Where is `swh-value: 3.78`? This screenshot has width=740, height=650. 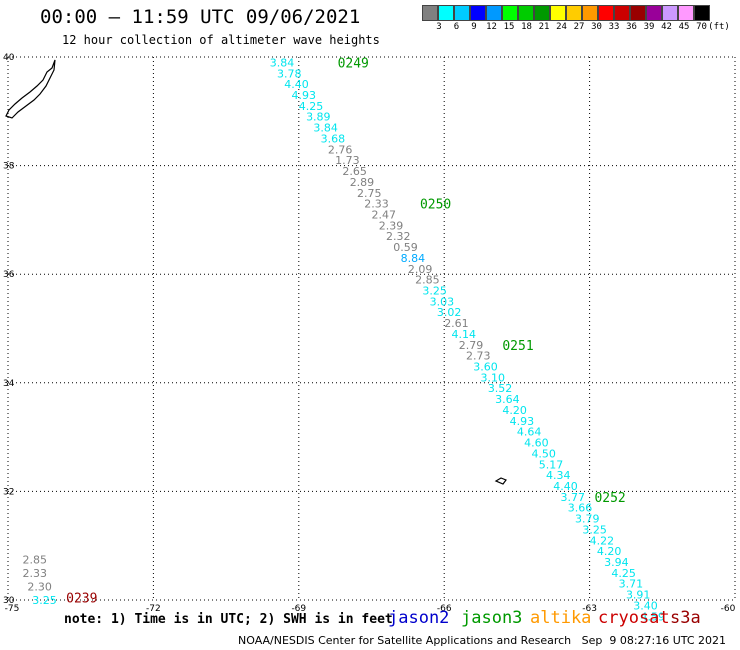 swh-value: 3.78 is located at coordinates (289, 73).